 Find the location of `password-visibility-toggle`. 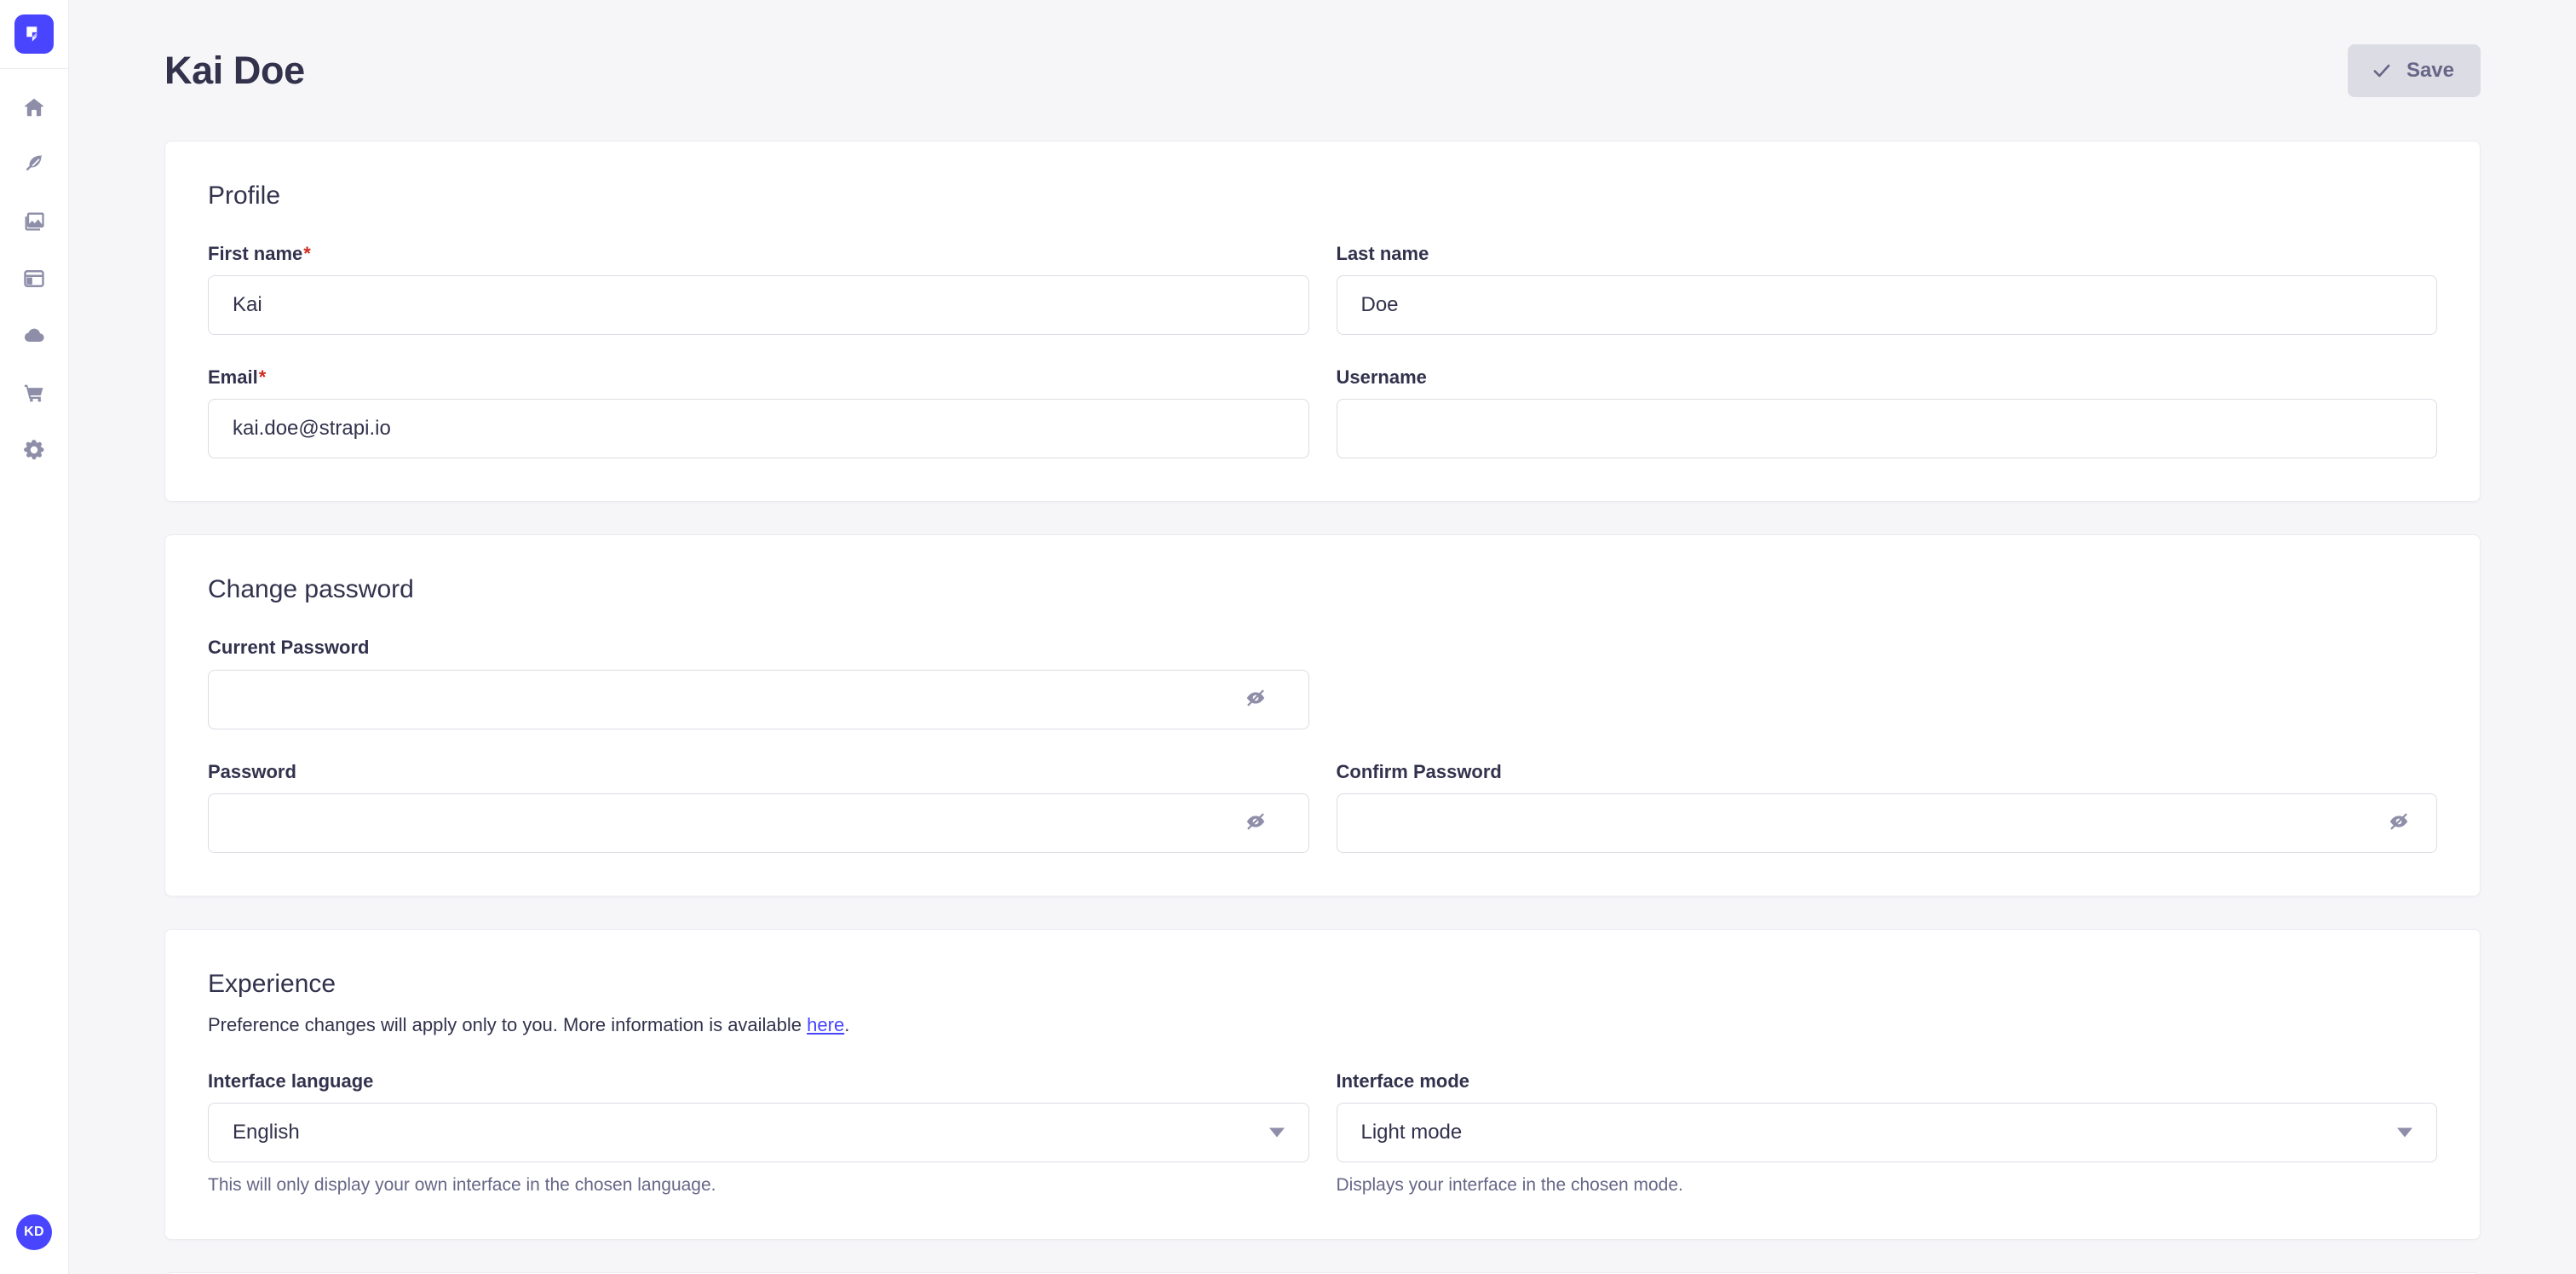

password-visibility-toggle is located at coordinates (1256, 823).